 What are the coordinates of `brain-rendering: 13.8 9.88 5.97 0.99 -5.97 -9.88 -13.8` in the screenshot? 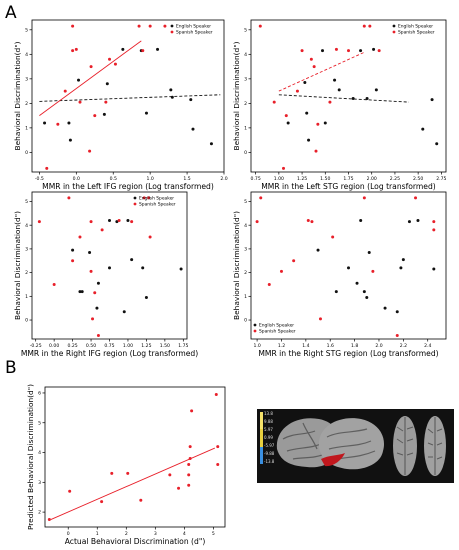 It's located at (355, 446).